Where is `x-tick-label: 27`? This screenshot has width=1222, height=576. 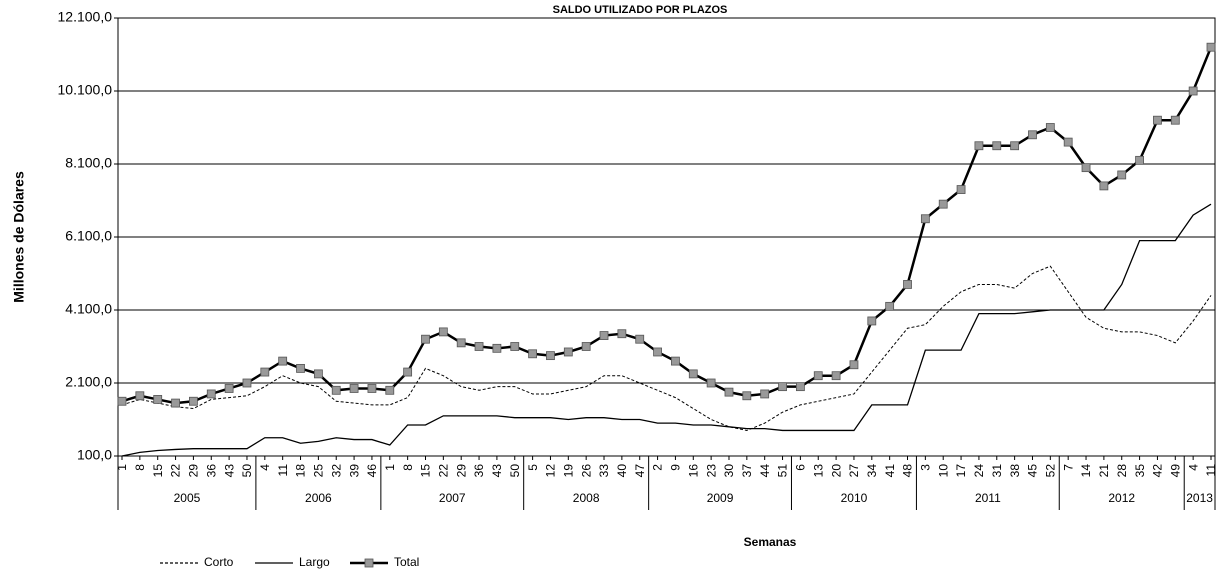 x-tick-label: 27 is located at coordinates (854, 471).